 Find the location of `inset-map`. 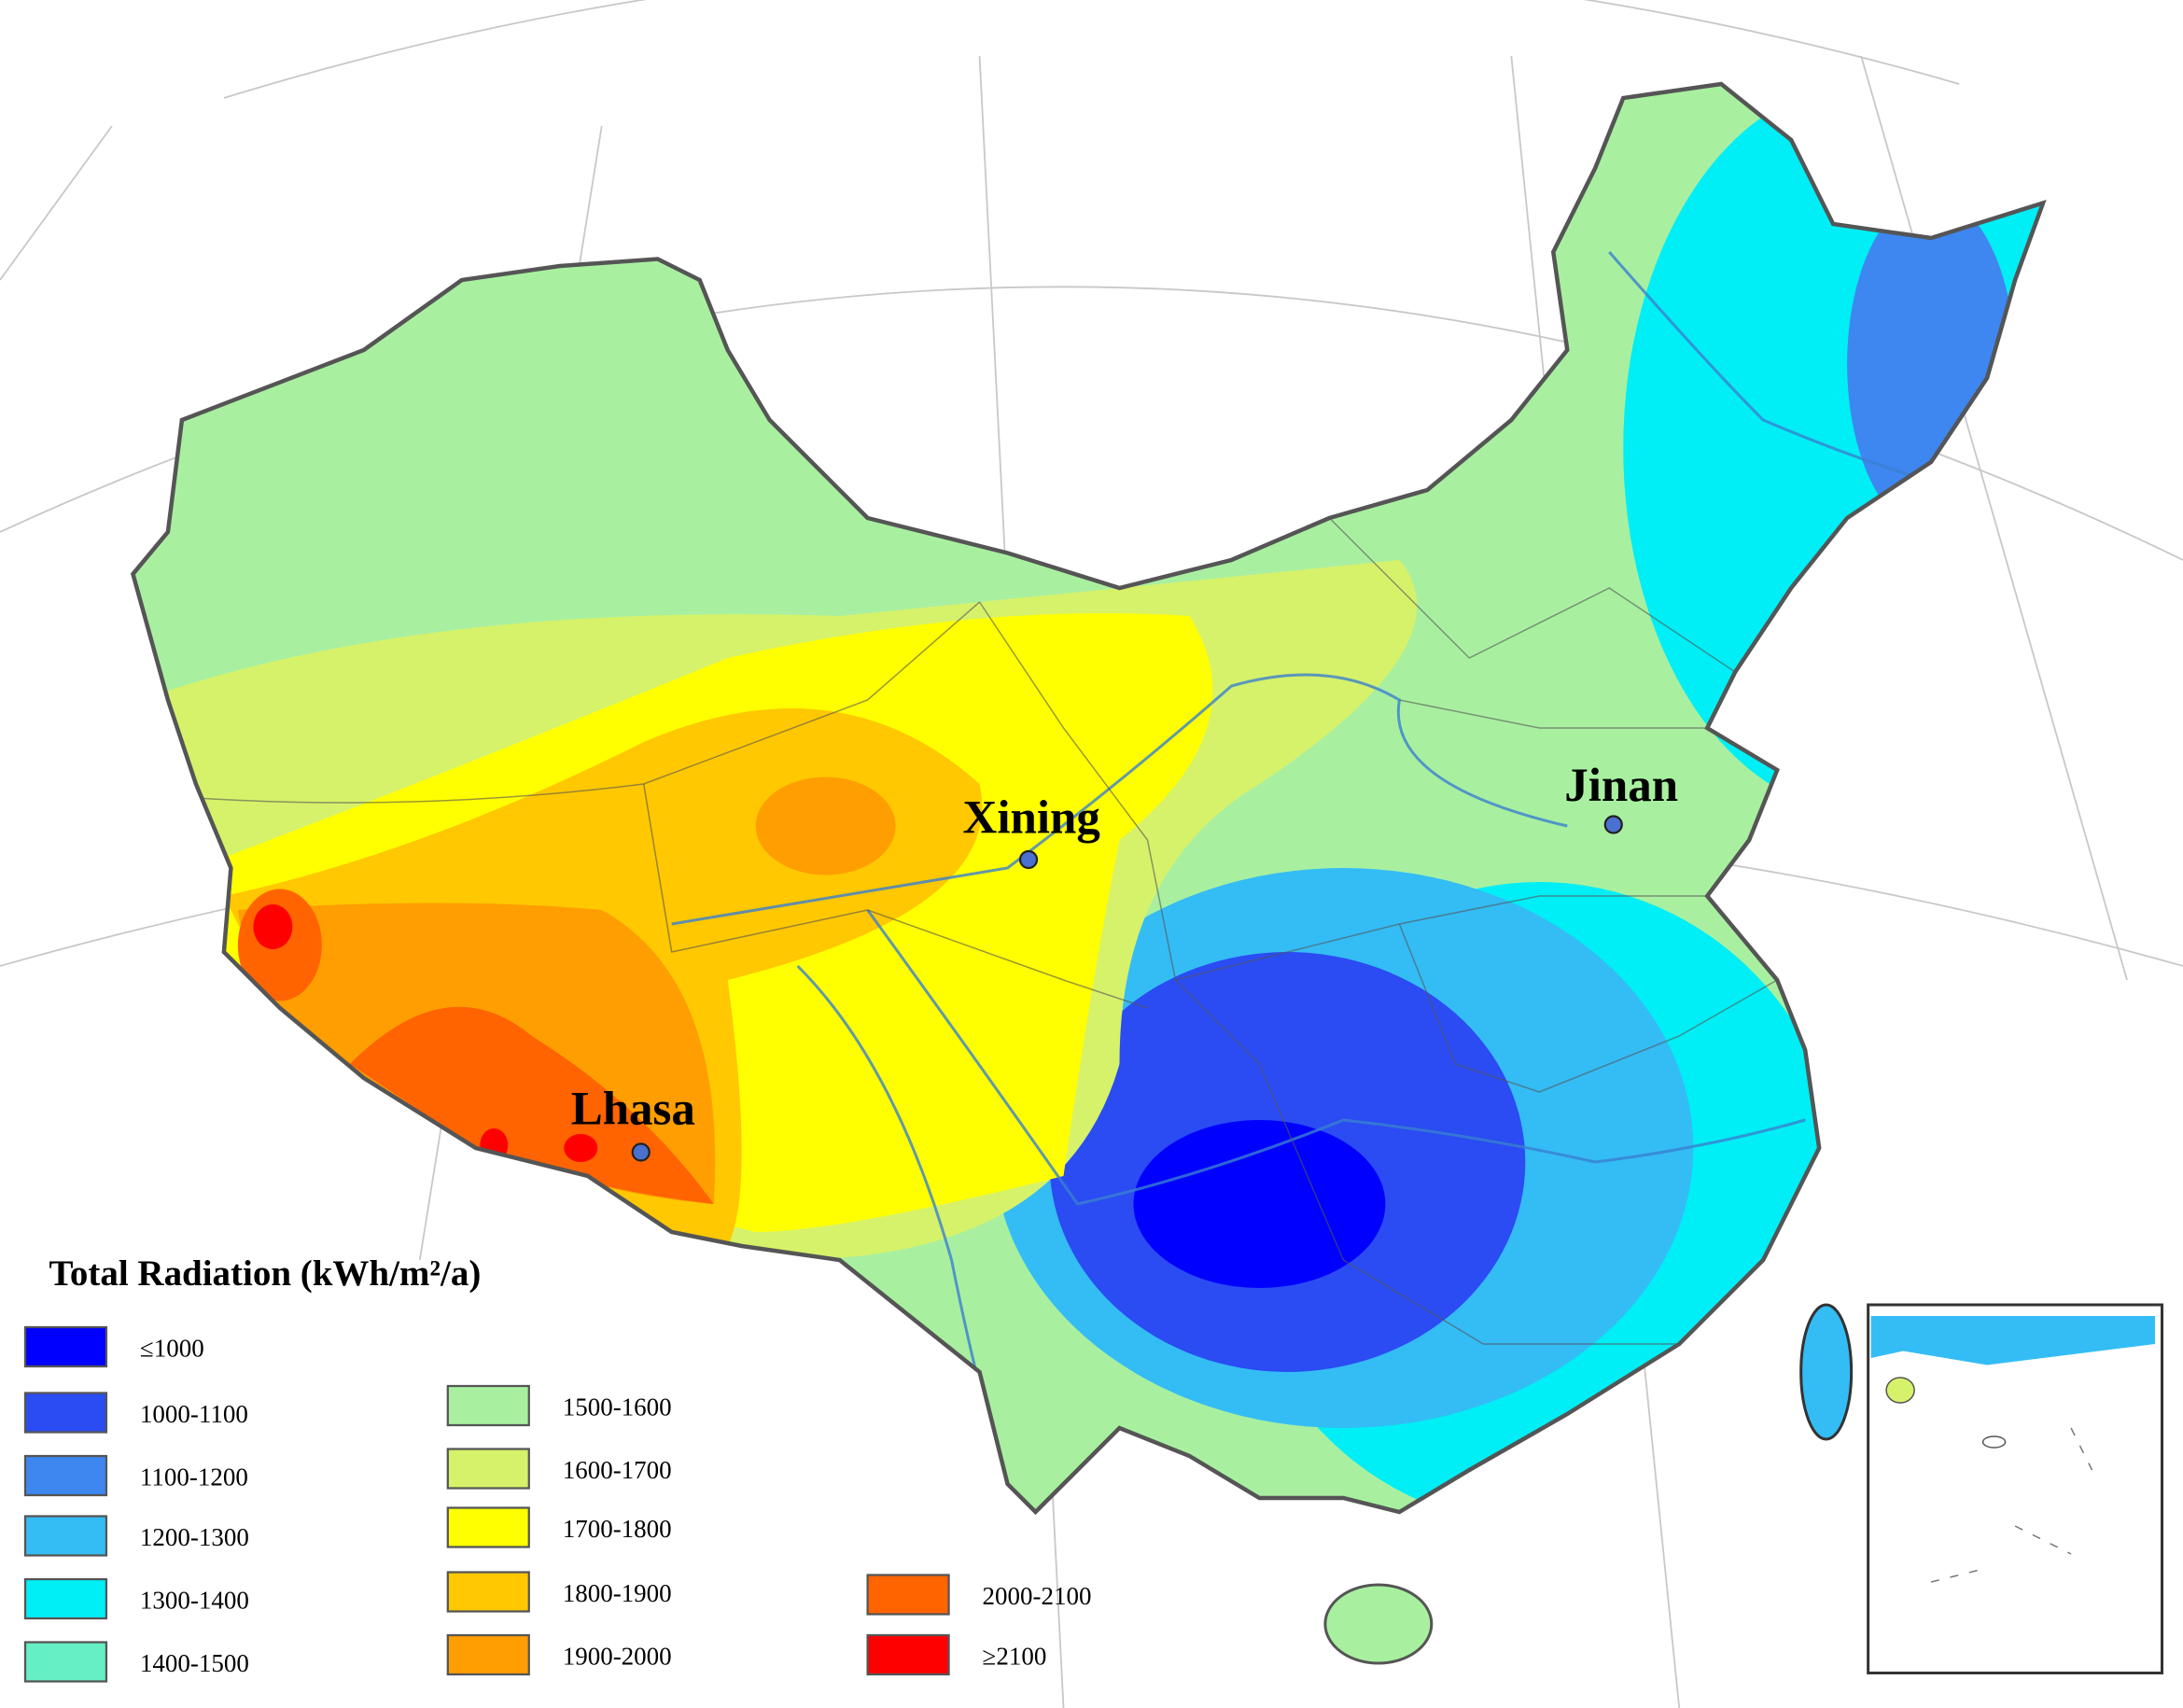

inset-map is located at coordinates (2015, 1488).